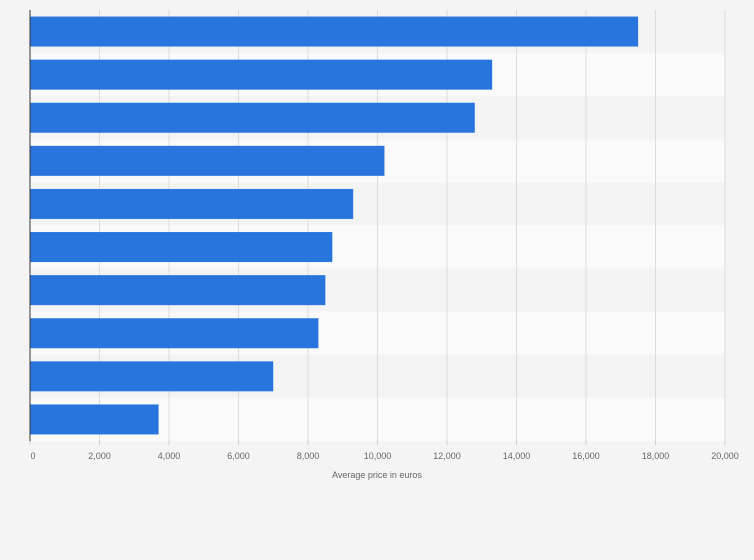 The width and height of the screenshot is (754, 560). I want to click on x-tick-label: 14,000, so click(517, 456).